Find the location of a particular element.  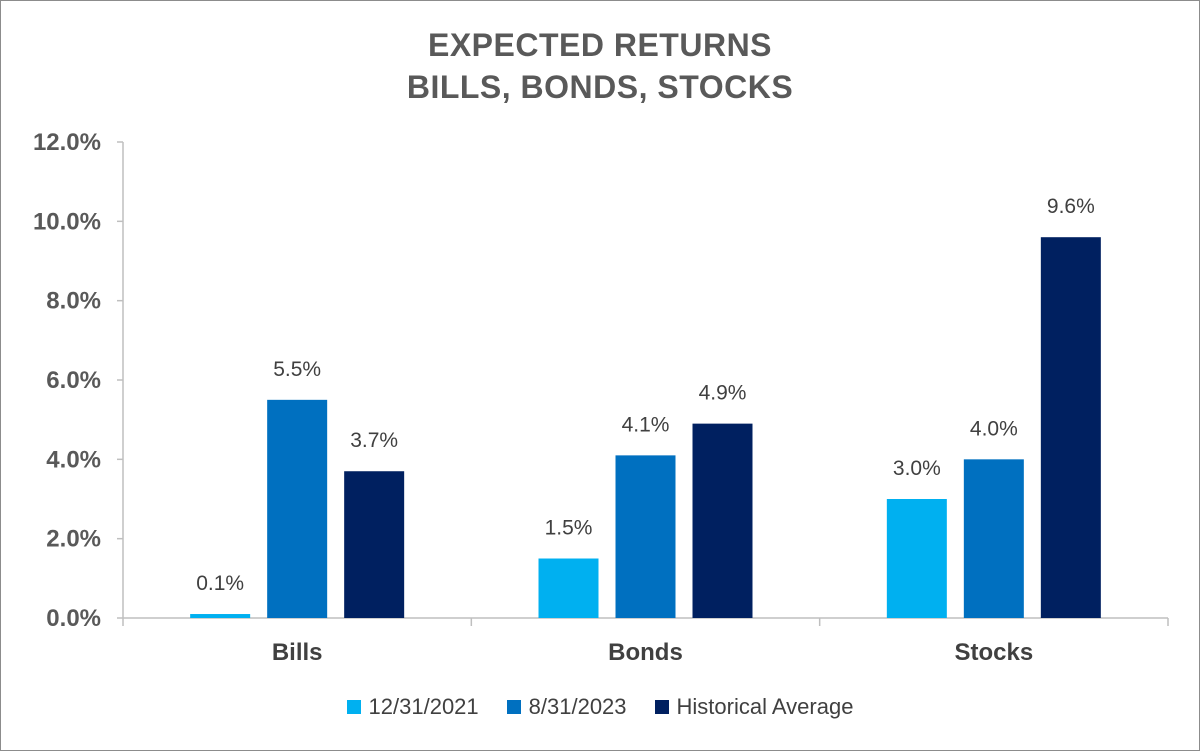

legend-item-series-2: 8/31/2023 is located at coordinates (566, 707).